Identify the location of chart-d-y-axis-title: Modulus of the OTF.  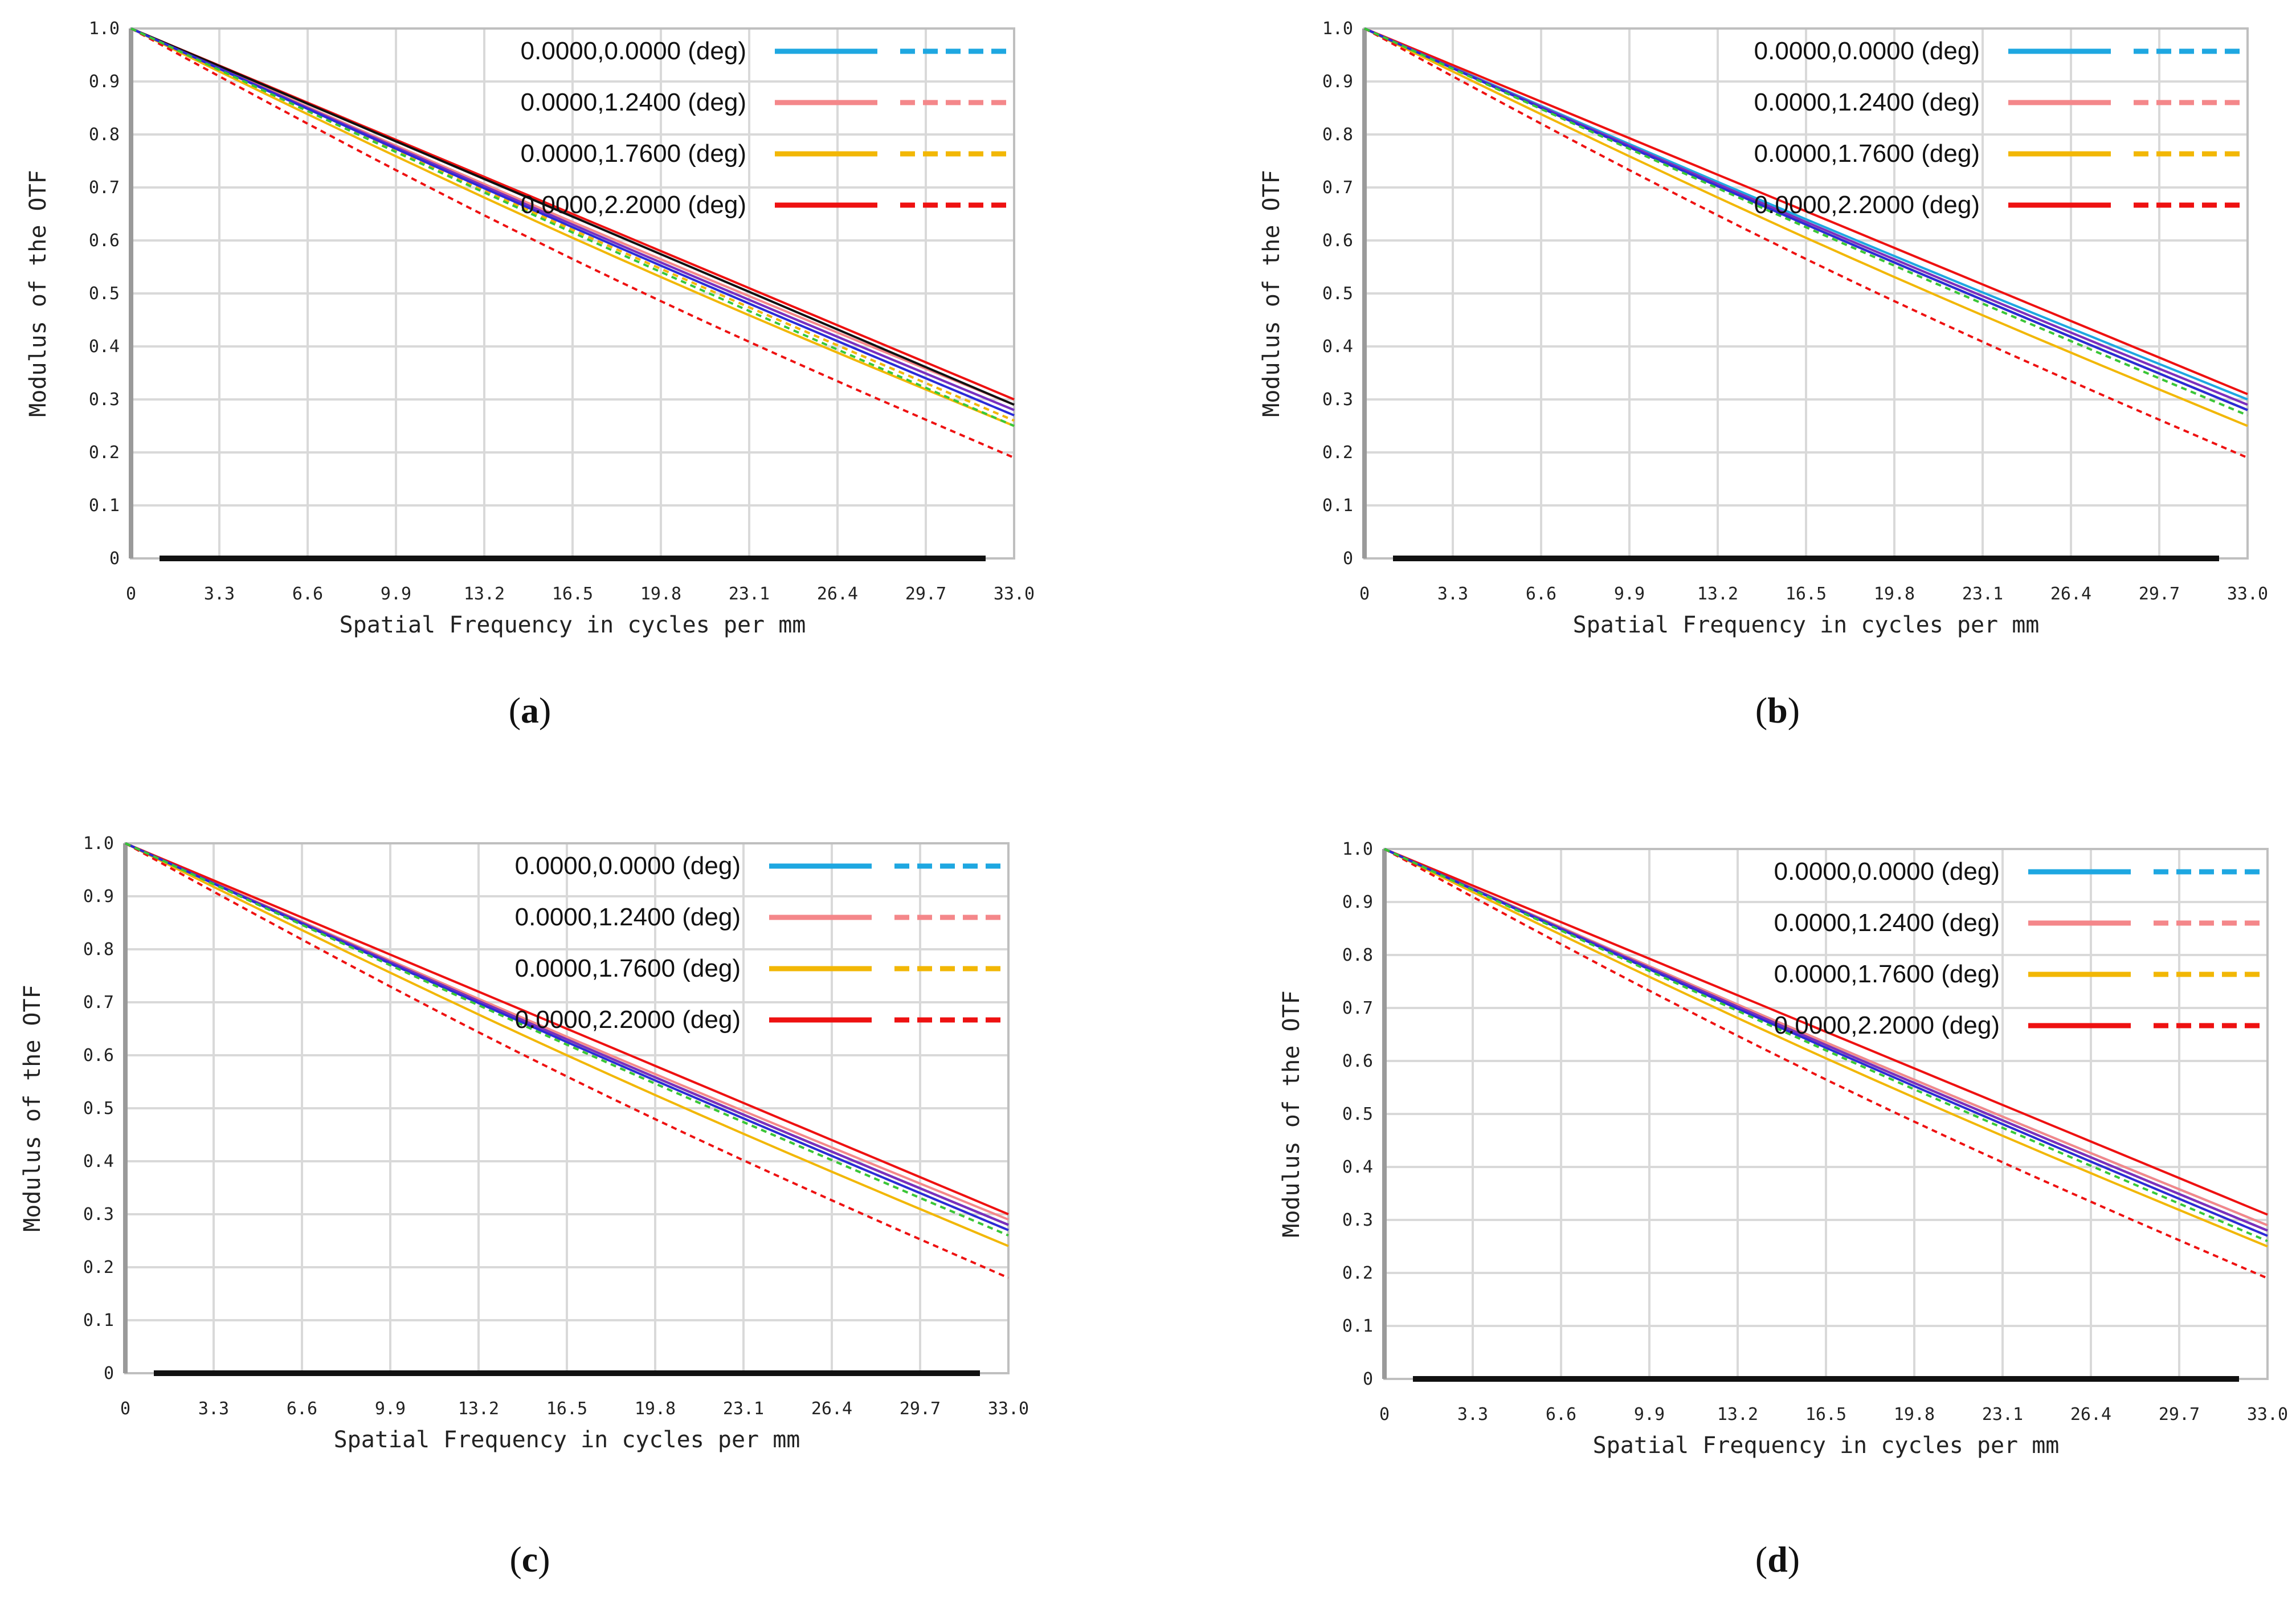
(1291, 1113).